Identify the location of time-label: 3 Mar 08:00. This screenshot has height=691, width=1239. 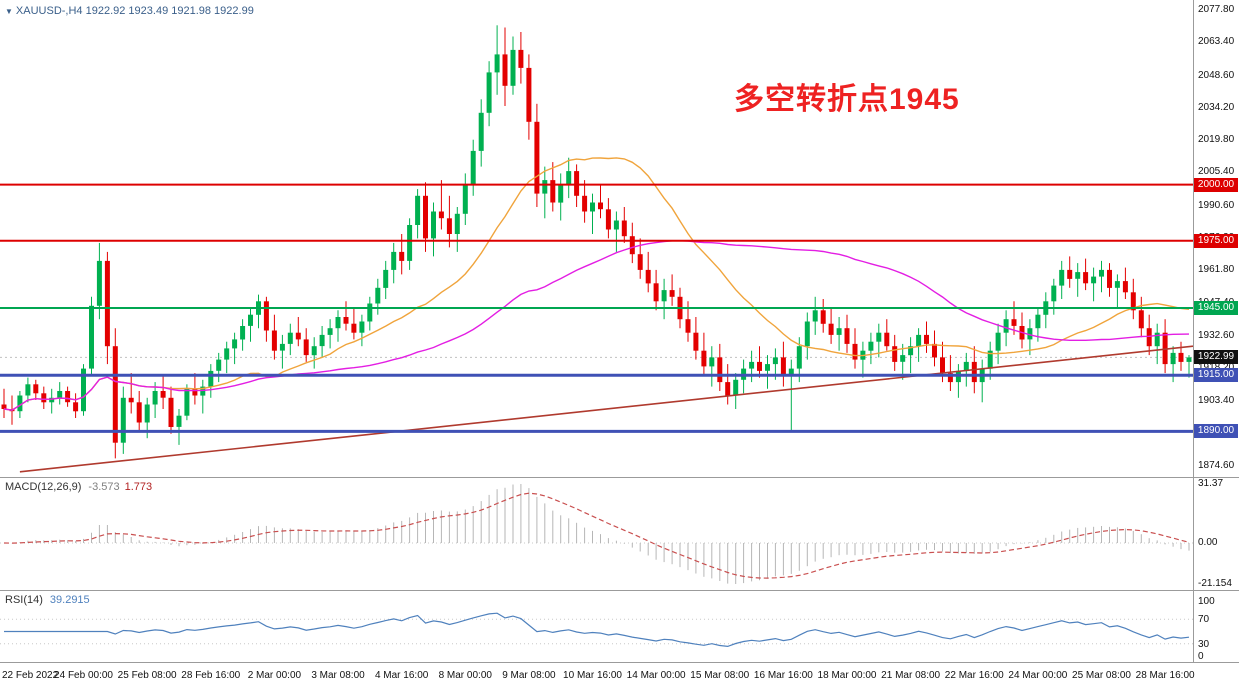
(338, 675).